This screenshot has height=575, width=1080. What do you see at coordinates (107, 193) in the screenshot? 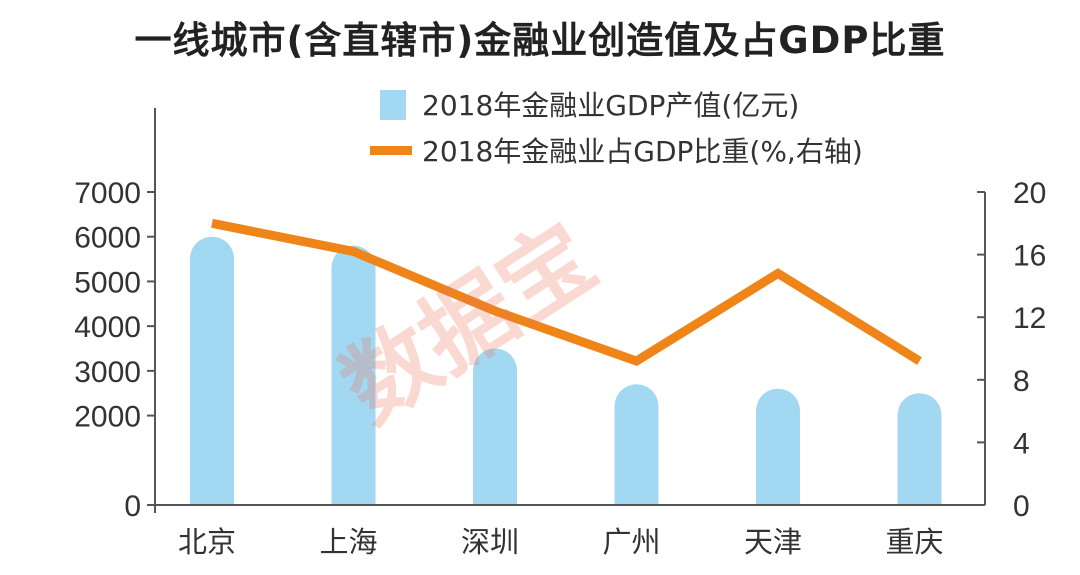
I see `left-tick-label: 7000` at bounding box center [107, 193].